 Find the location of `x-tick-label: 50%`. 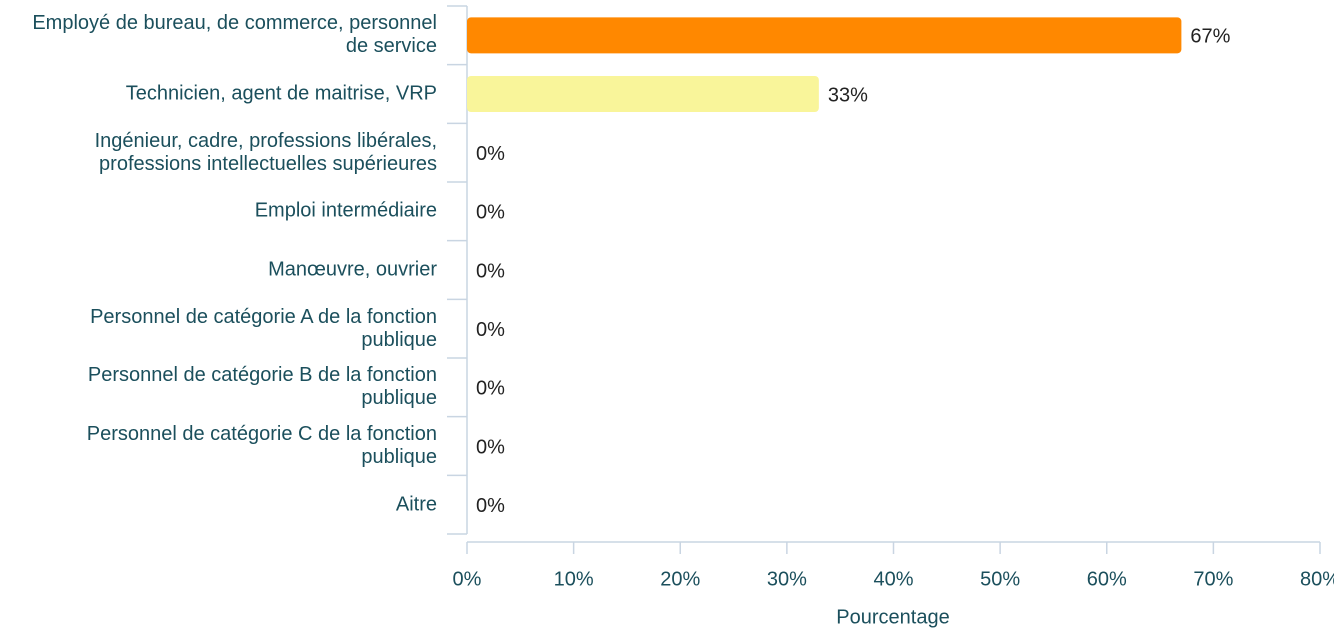

x-tick-label: 50% is located at coordinates (1000, 579).